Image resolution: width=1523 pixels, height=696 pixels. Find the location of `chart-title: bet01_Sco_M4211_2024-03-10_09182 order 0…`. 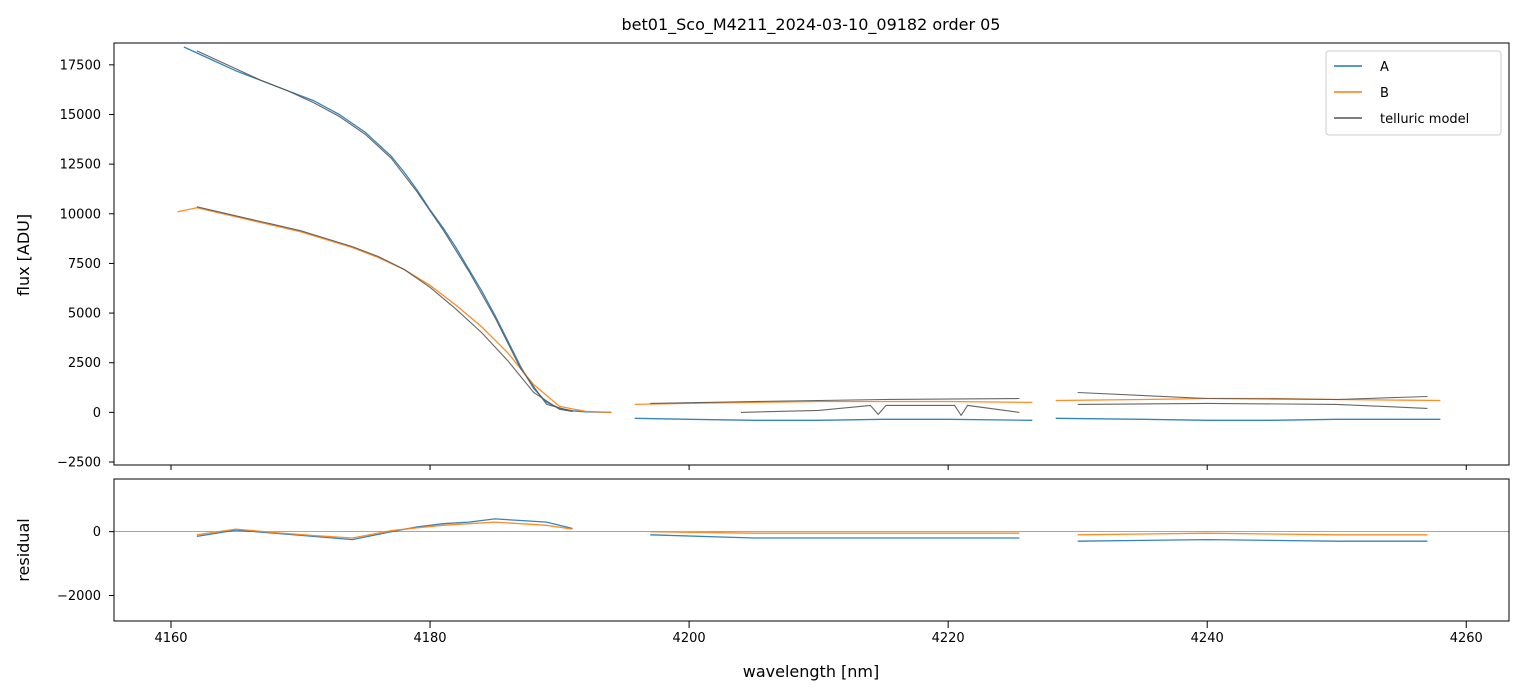

chart-title: bet01_Sco_M4211_2024-03-10_09182 order 0… is located at coordinates (811, 25).